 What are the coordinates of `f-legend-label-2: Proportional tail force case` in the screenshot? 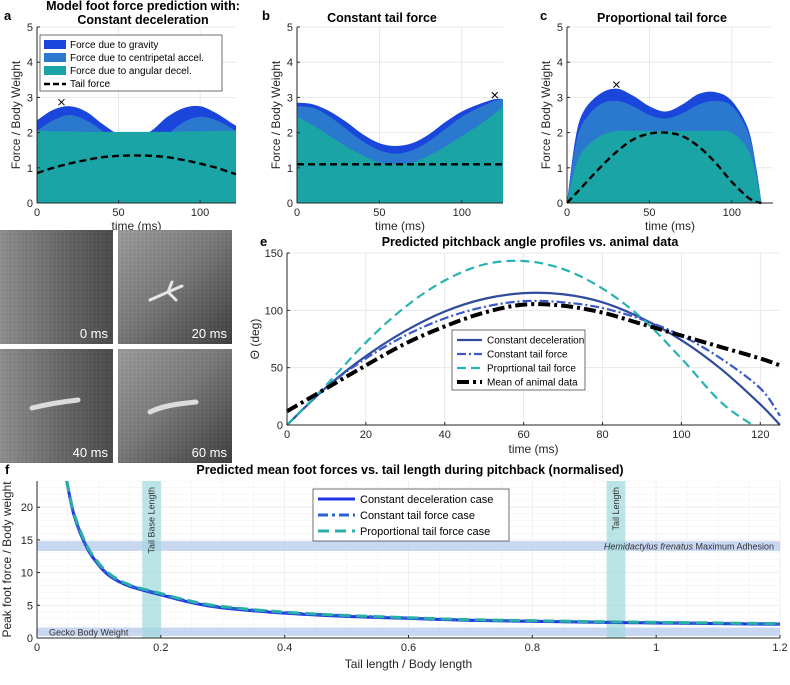 It's located at (425, 532).